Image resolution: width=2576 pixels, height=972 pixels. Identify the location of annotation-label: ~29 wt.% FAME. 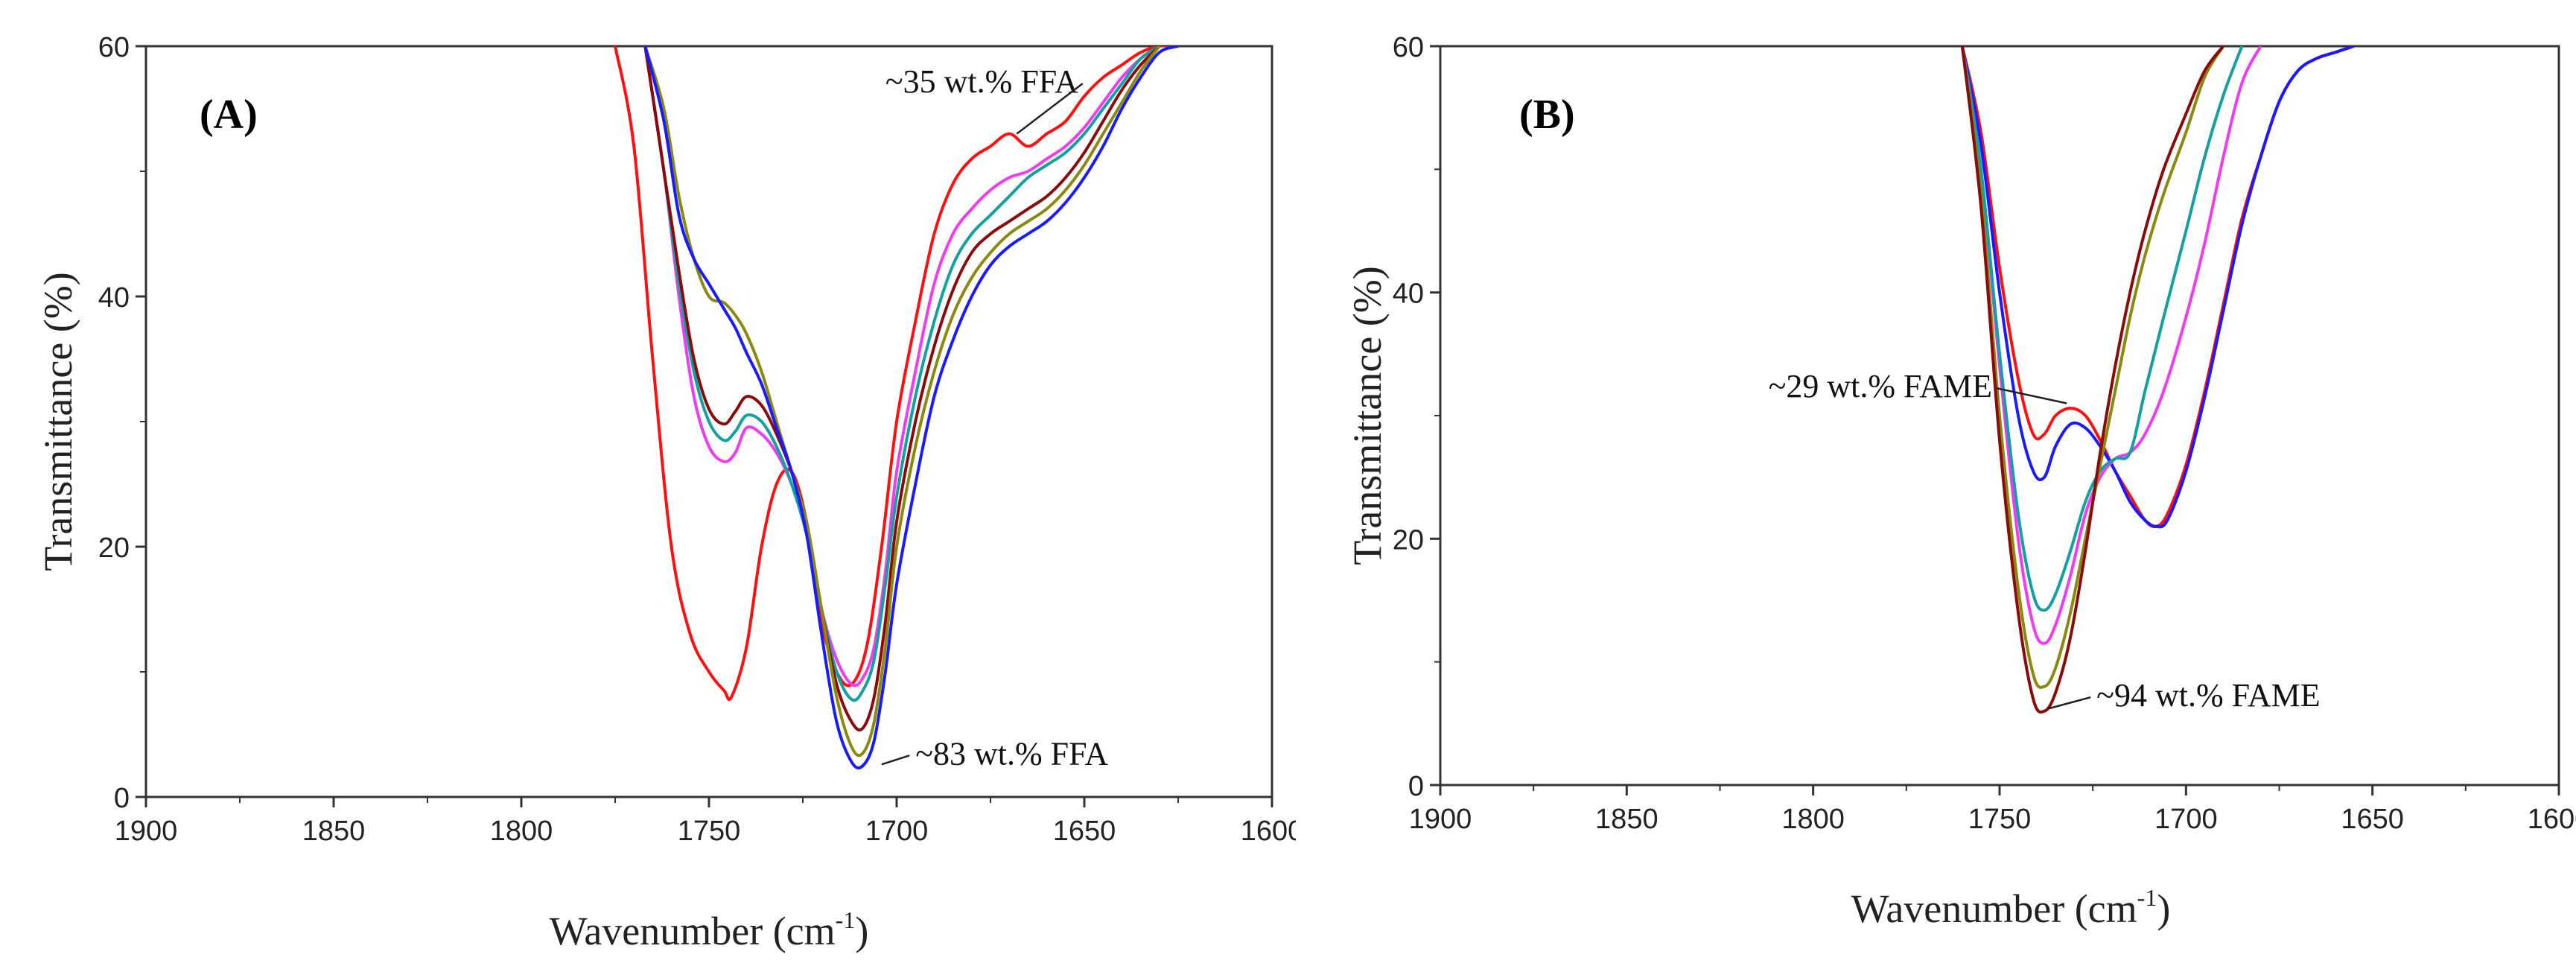
(1880, 386).